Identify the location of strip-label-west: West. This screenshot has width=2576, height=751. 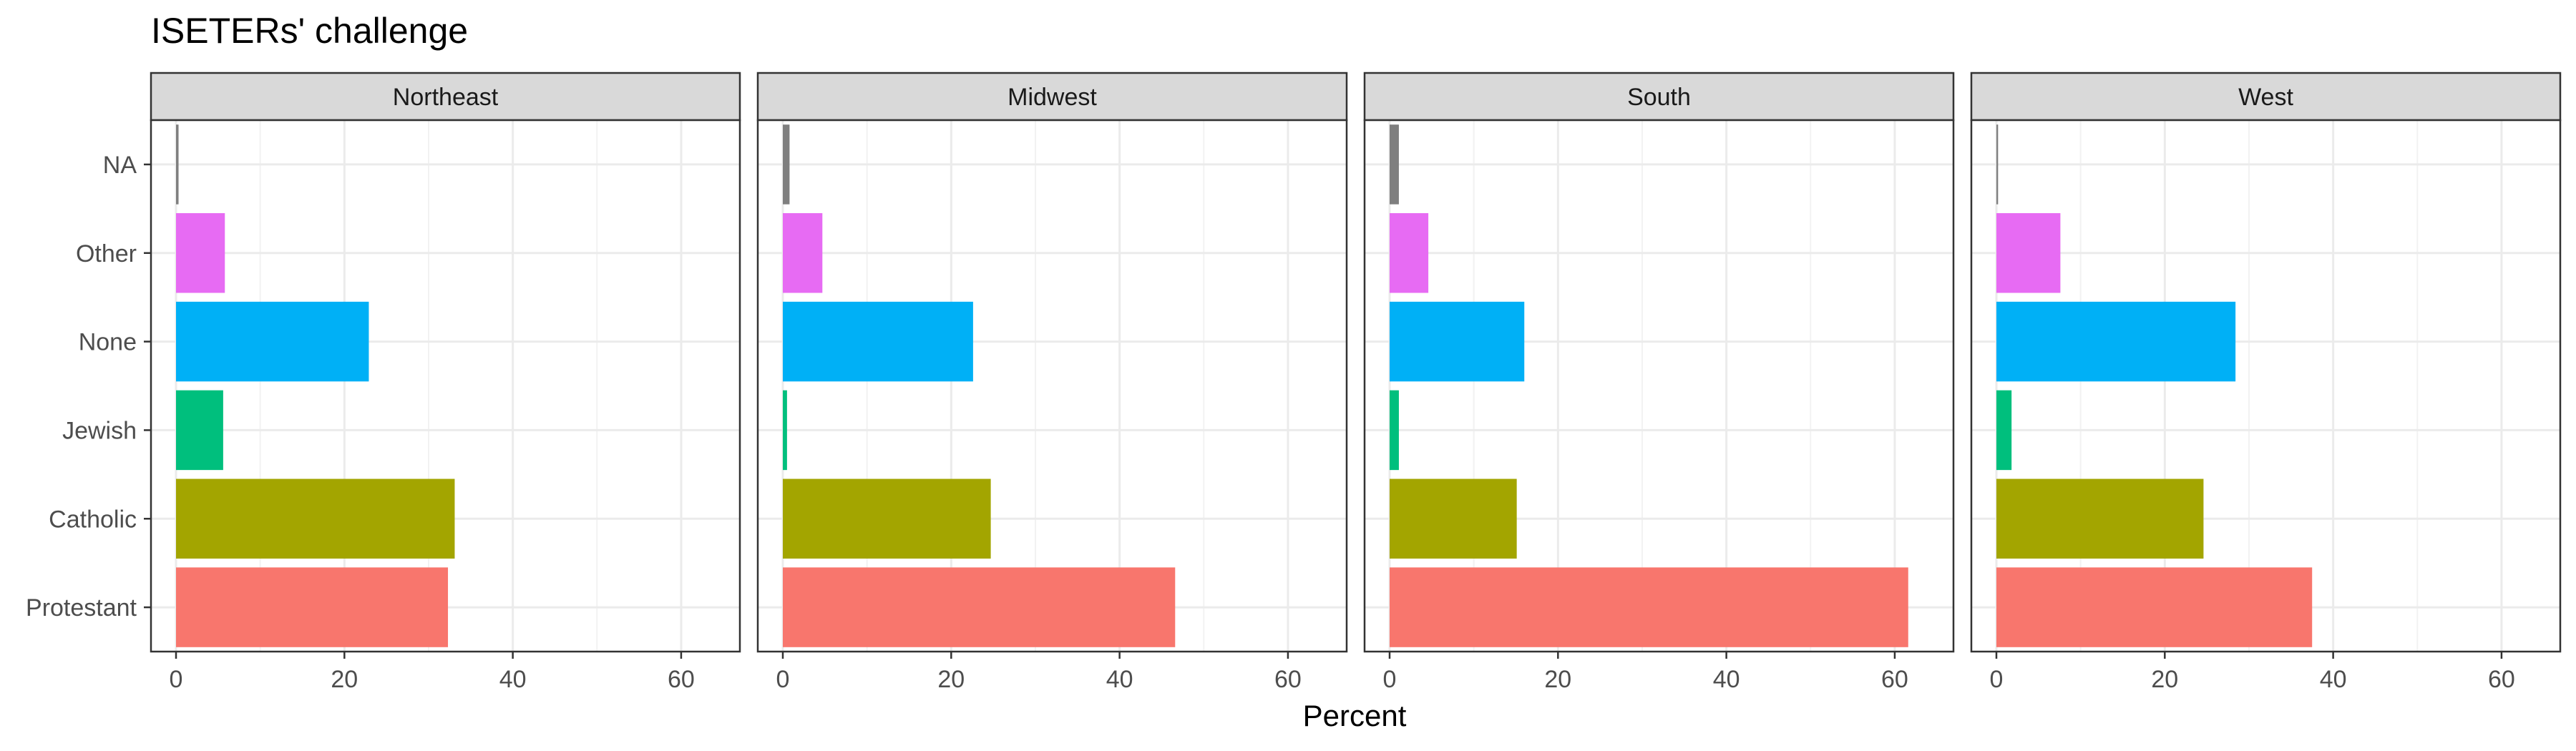
(2265, 97).